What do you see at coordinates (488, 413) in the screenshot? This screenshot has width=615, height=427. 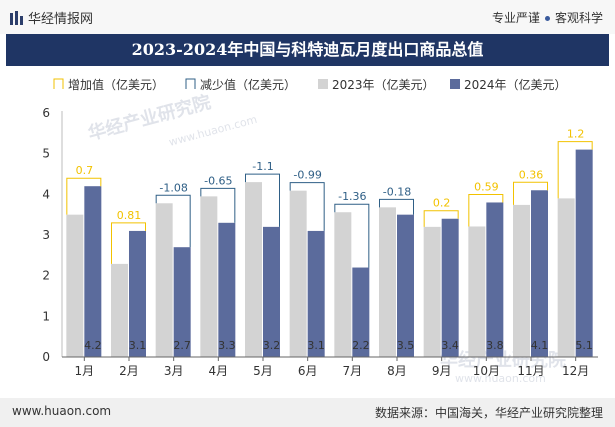 I see `footer-source: 数据来源：中国海关，华经产业研究院整理` at bounding box center [488, 413].